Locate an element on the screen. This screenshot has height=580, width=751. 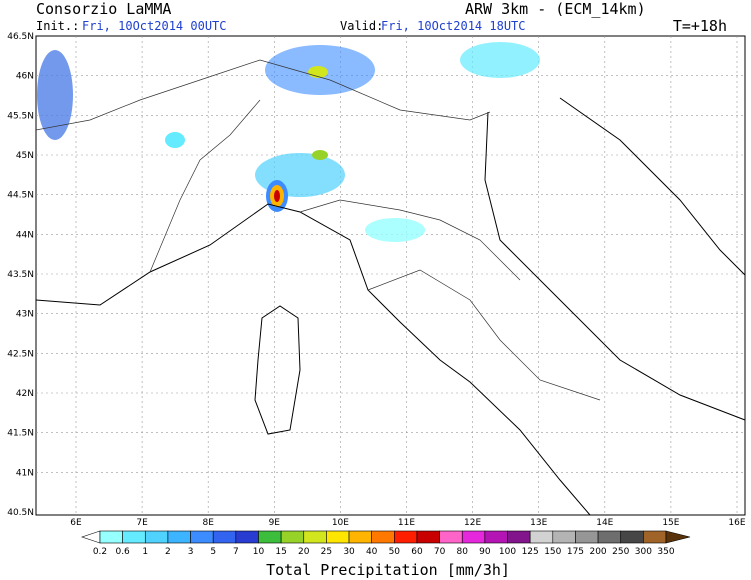
lon-label: 7E is located at coordinates (142, 523).